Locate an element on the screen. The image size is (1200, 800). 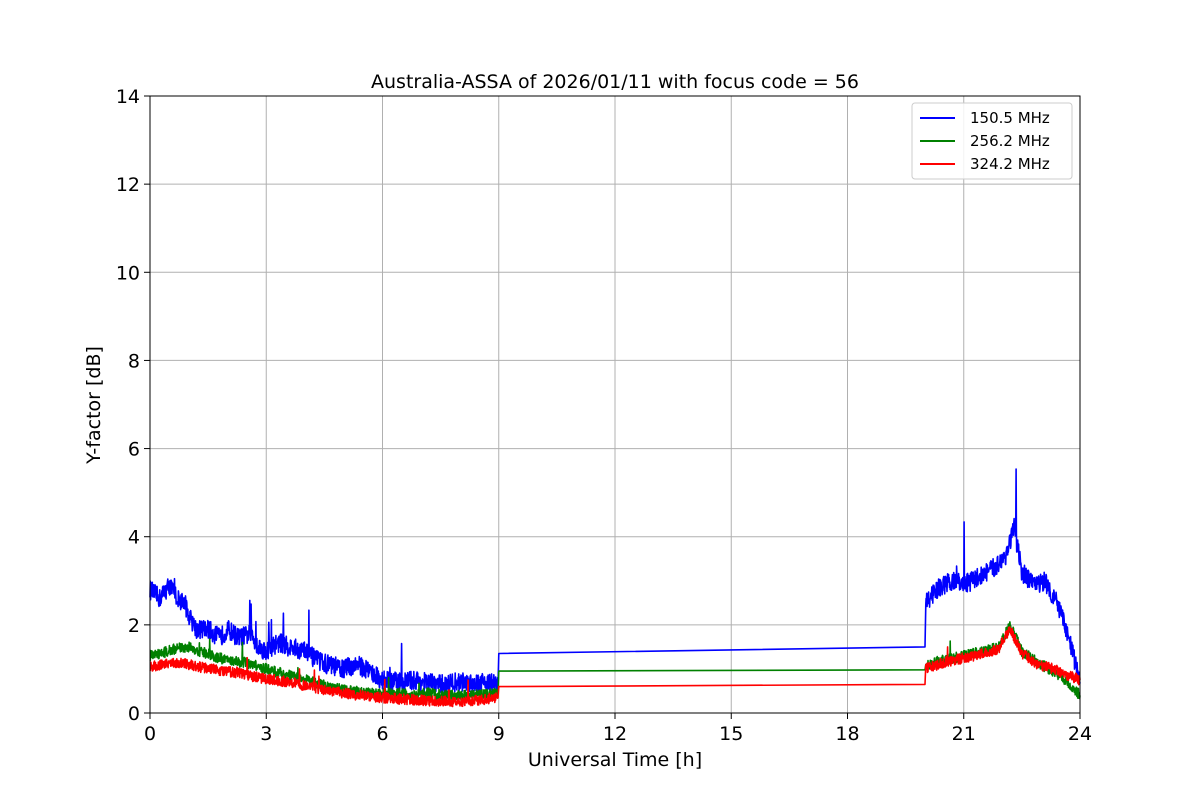
y-tick-label: 14 is located at coordinates (128, 97).